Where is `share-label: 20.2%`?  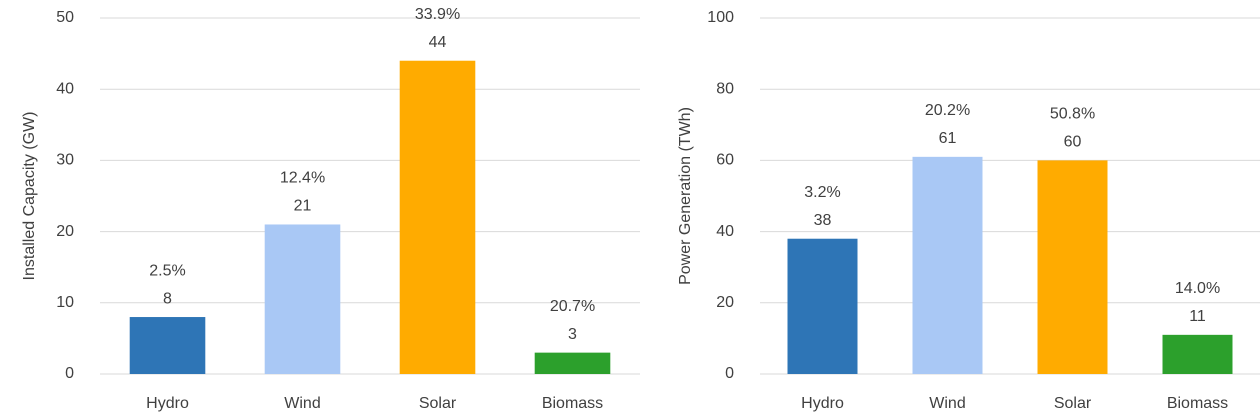
share-label: 20.2% is located at coordinates (947, 110).